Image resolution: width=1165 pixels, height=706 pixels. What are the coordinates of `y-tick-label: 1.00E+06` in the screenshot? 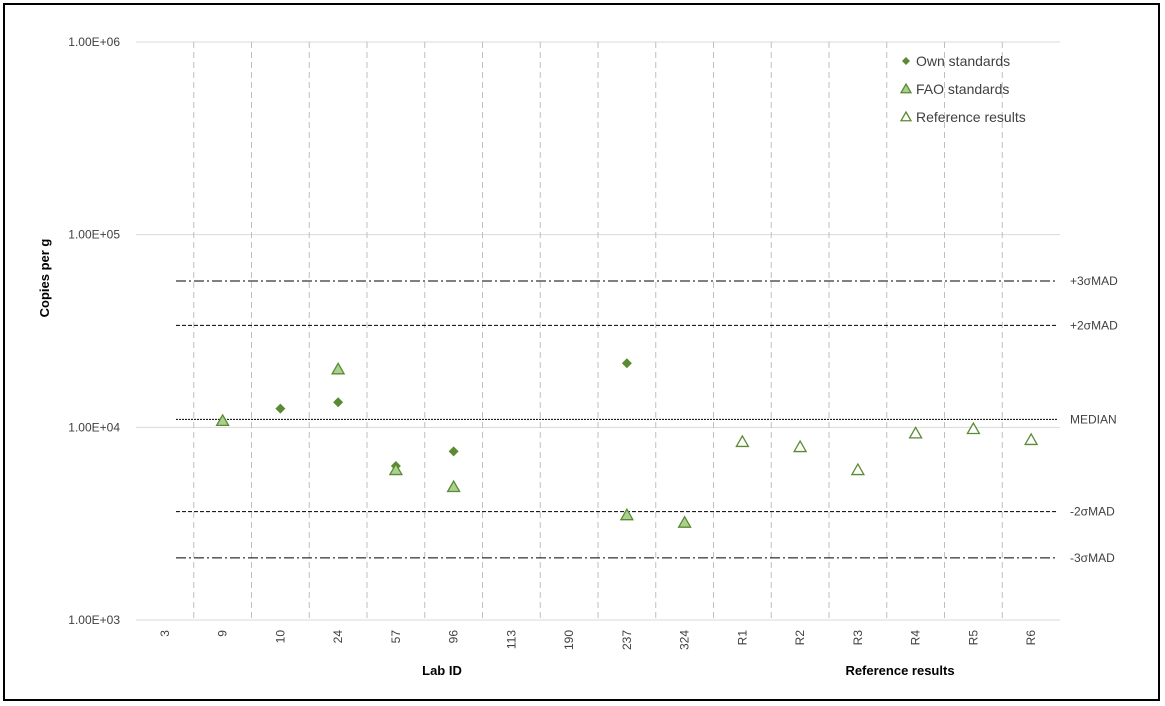 It's located at (94, 42).